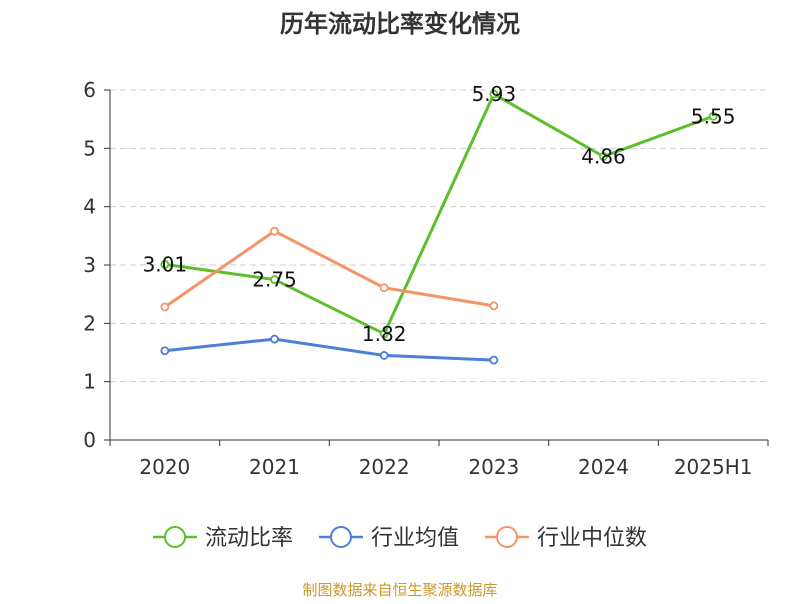 The image size is (800, 604). I want to click on y-tick-label: 0, so click(89, 440).